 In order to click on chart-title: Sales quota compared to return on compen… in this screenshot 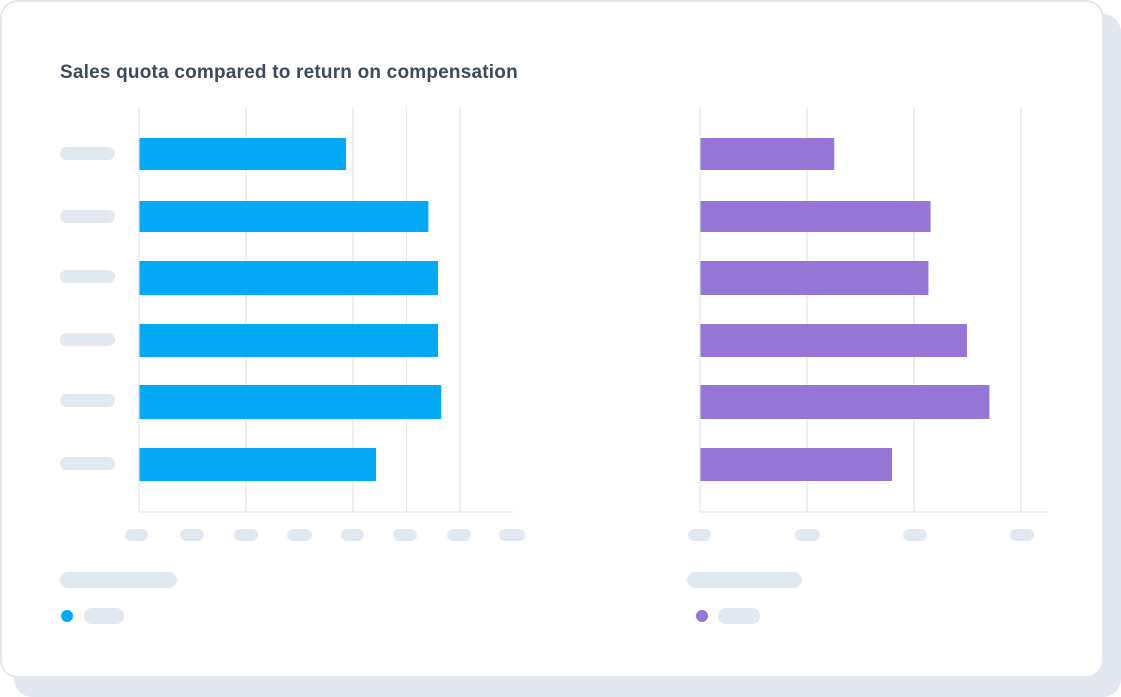, I will do `click(289, 72)`.